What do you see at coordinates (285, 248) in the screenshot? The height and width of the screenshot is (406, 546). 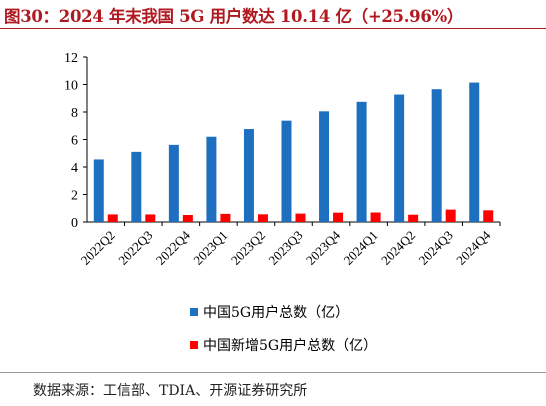 I see `x-tick-label: 2023Q3` at bounding box center [285, 248].